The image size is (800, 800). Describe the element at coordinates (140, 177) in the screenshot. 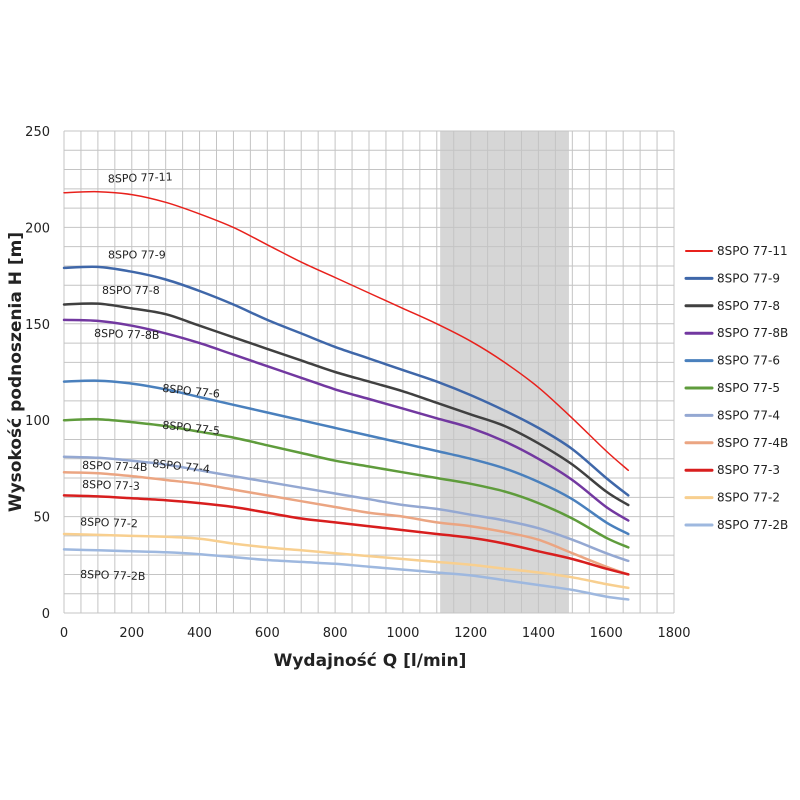

I see `curve-label-8spo-77-11: 8SPO 77-11` at that location.